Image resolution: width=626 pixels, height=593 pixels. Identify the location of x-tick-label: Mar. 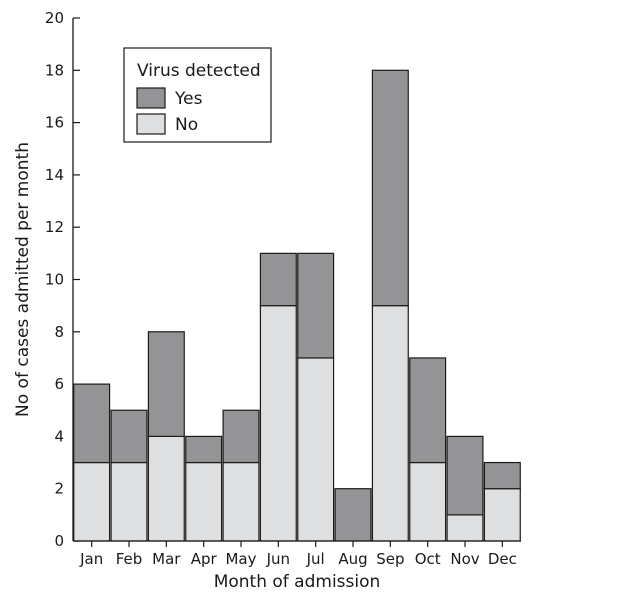
(166, 559).